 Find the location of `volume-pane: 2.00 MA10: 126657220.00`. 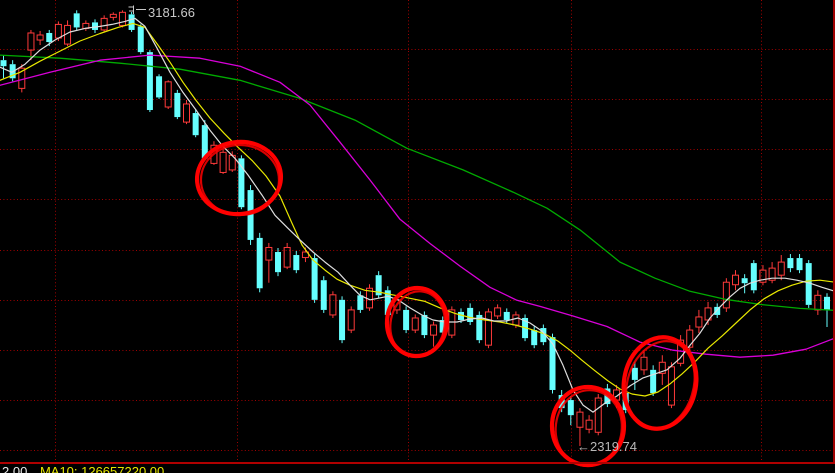

volume-pane: 2.00 MA10: 126657220.00 is located at coordinates (417, 469).